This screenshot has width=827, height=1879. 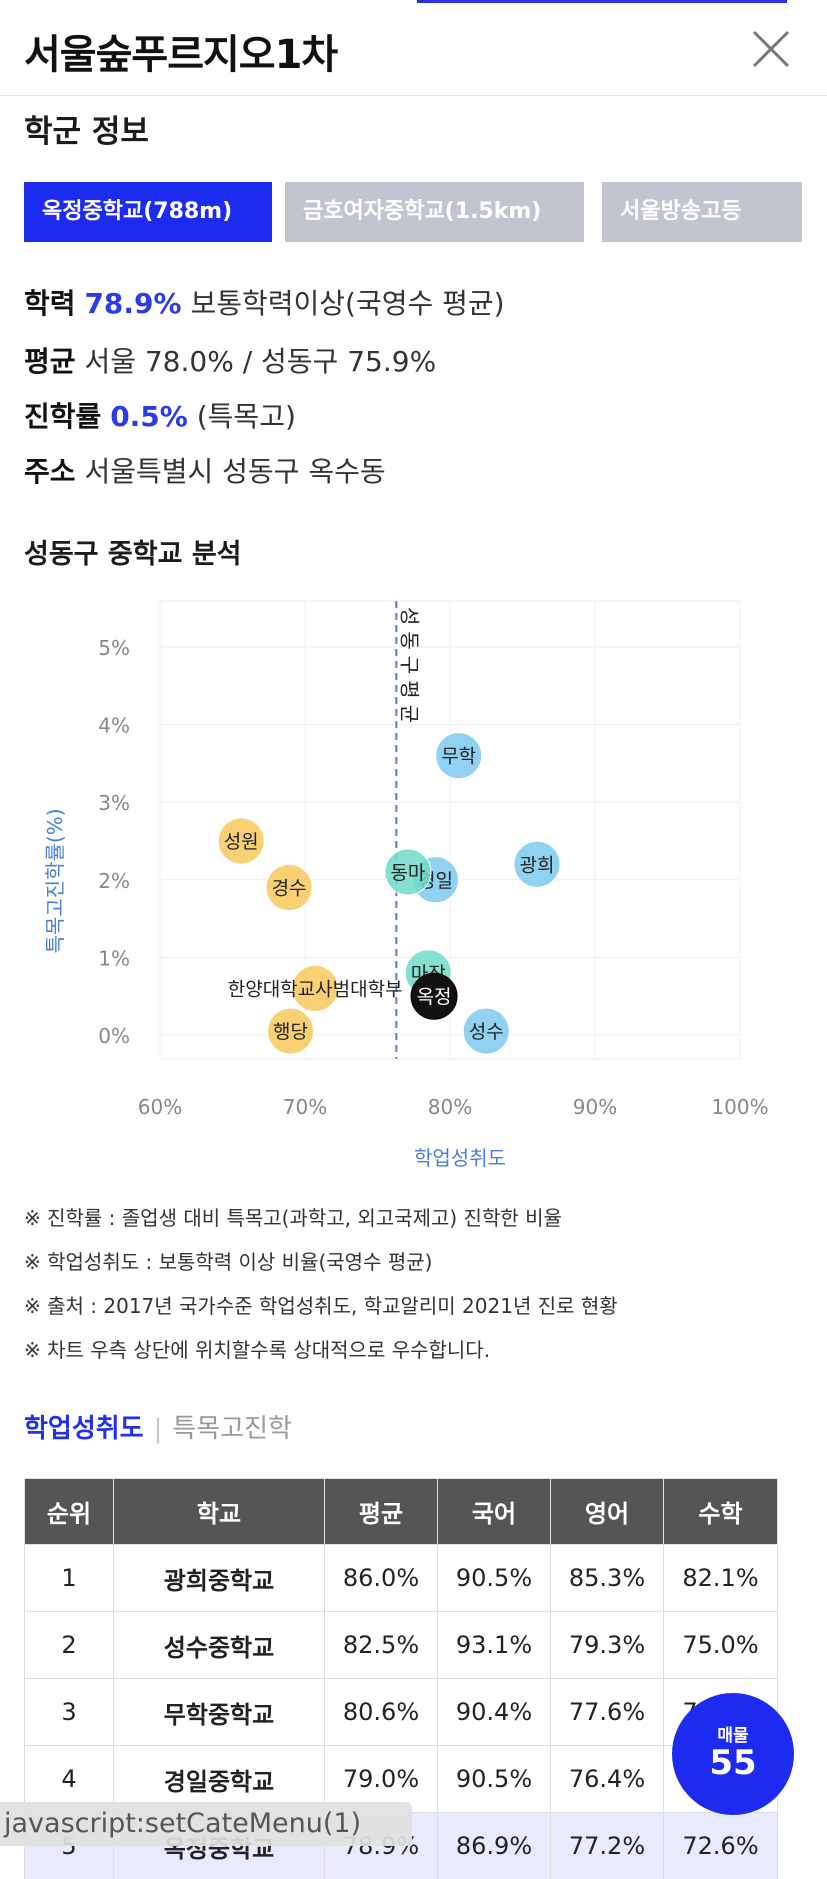 What do you see at coordinates (381, 1511) in the screenshot?
I see `header-average: 평균` at bounding box center [381, 1511].